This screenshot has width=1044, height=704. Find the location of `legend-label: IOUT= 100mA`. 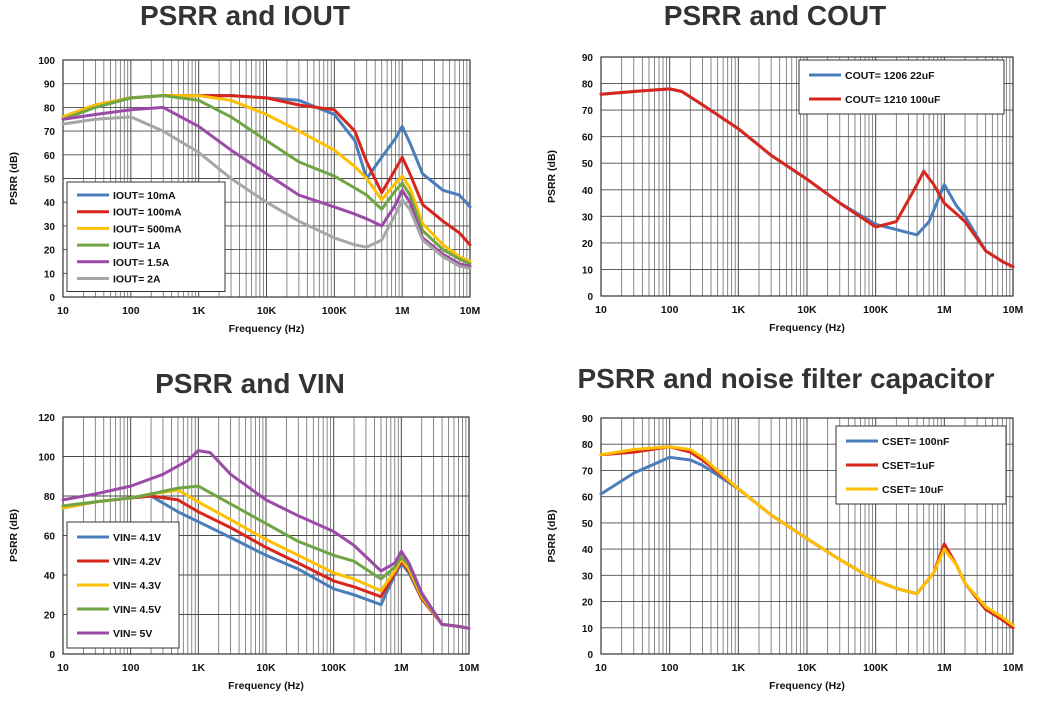

legend-label: IOUT= 100mA is located at coordinates (147, 213).